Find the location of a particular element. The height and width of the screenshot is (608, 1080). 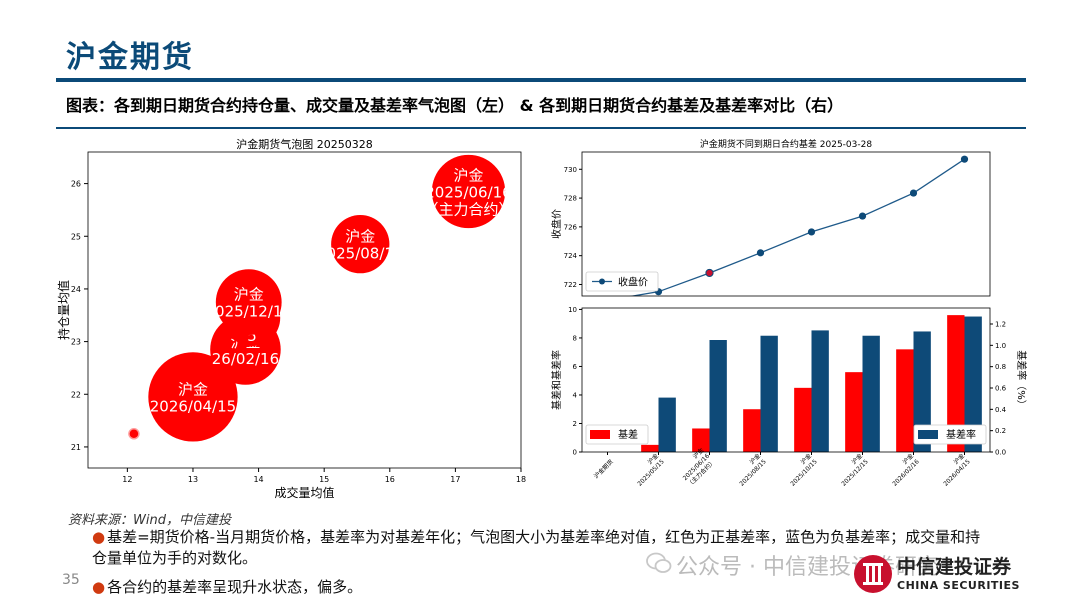

y-tick-label: 6 is located at coordinates (575, 367).